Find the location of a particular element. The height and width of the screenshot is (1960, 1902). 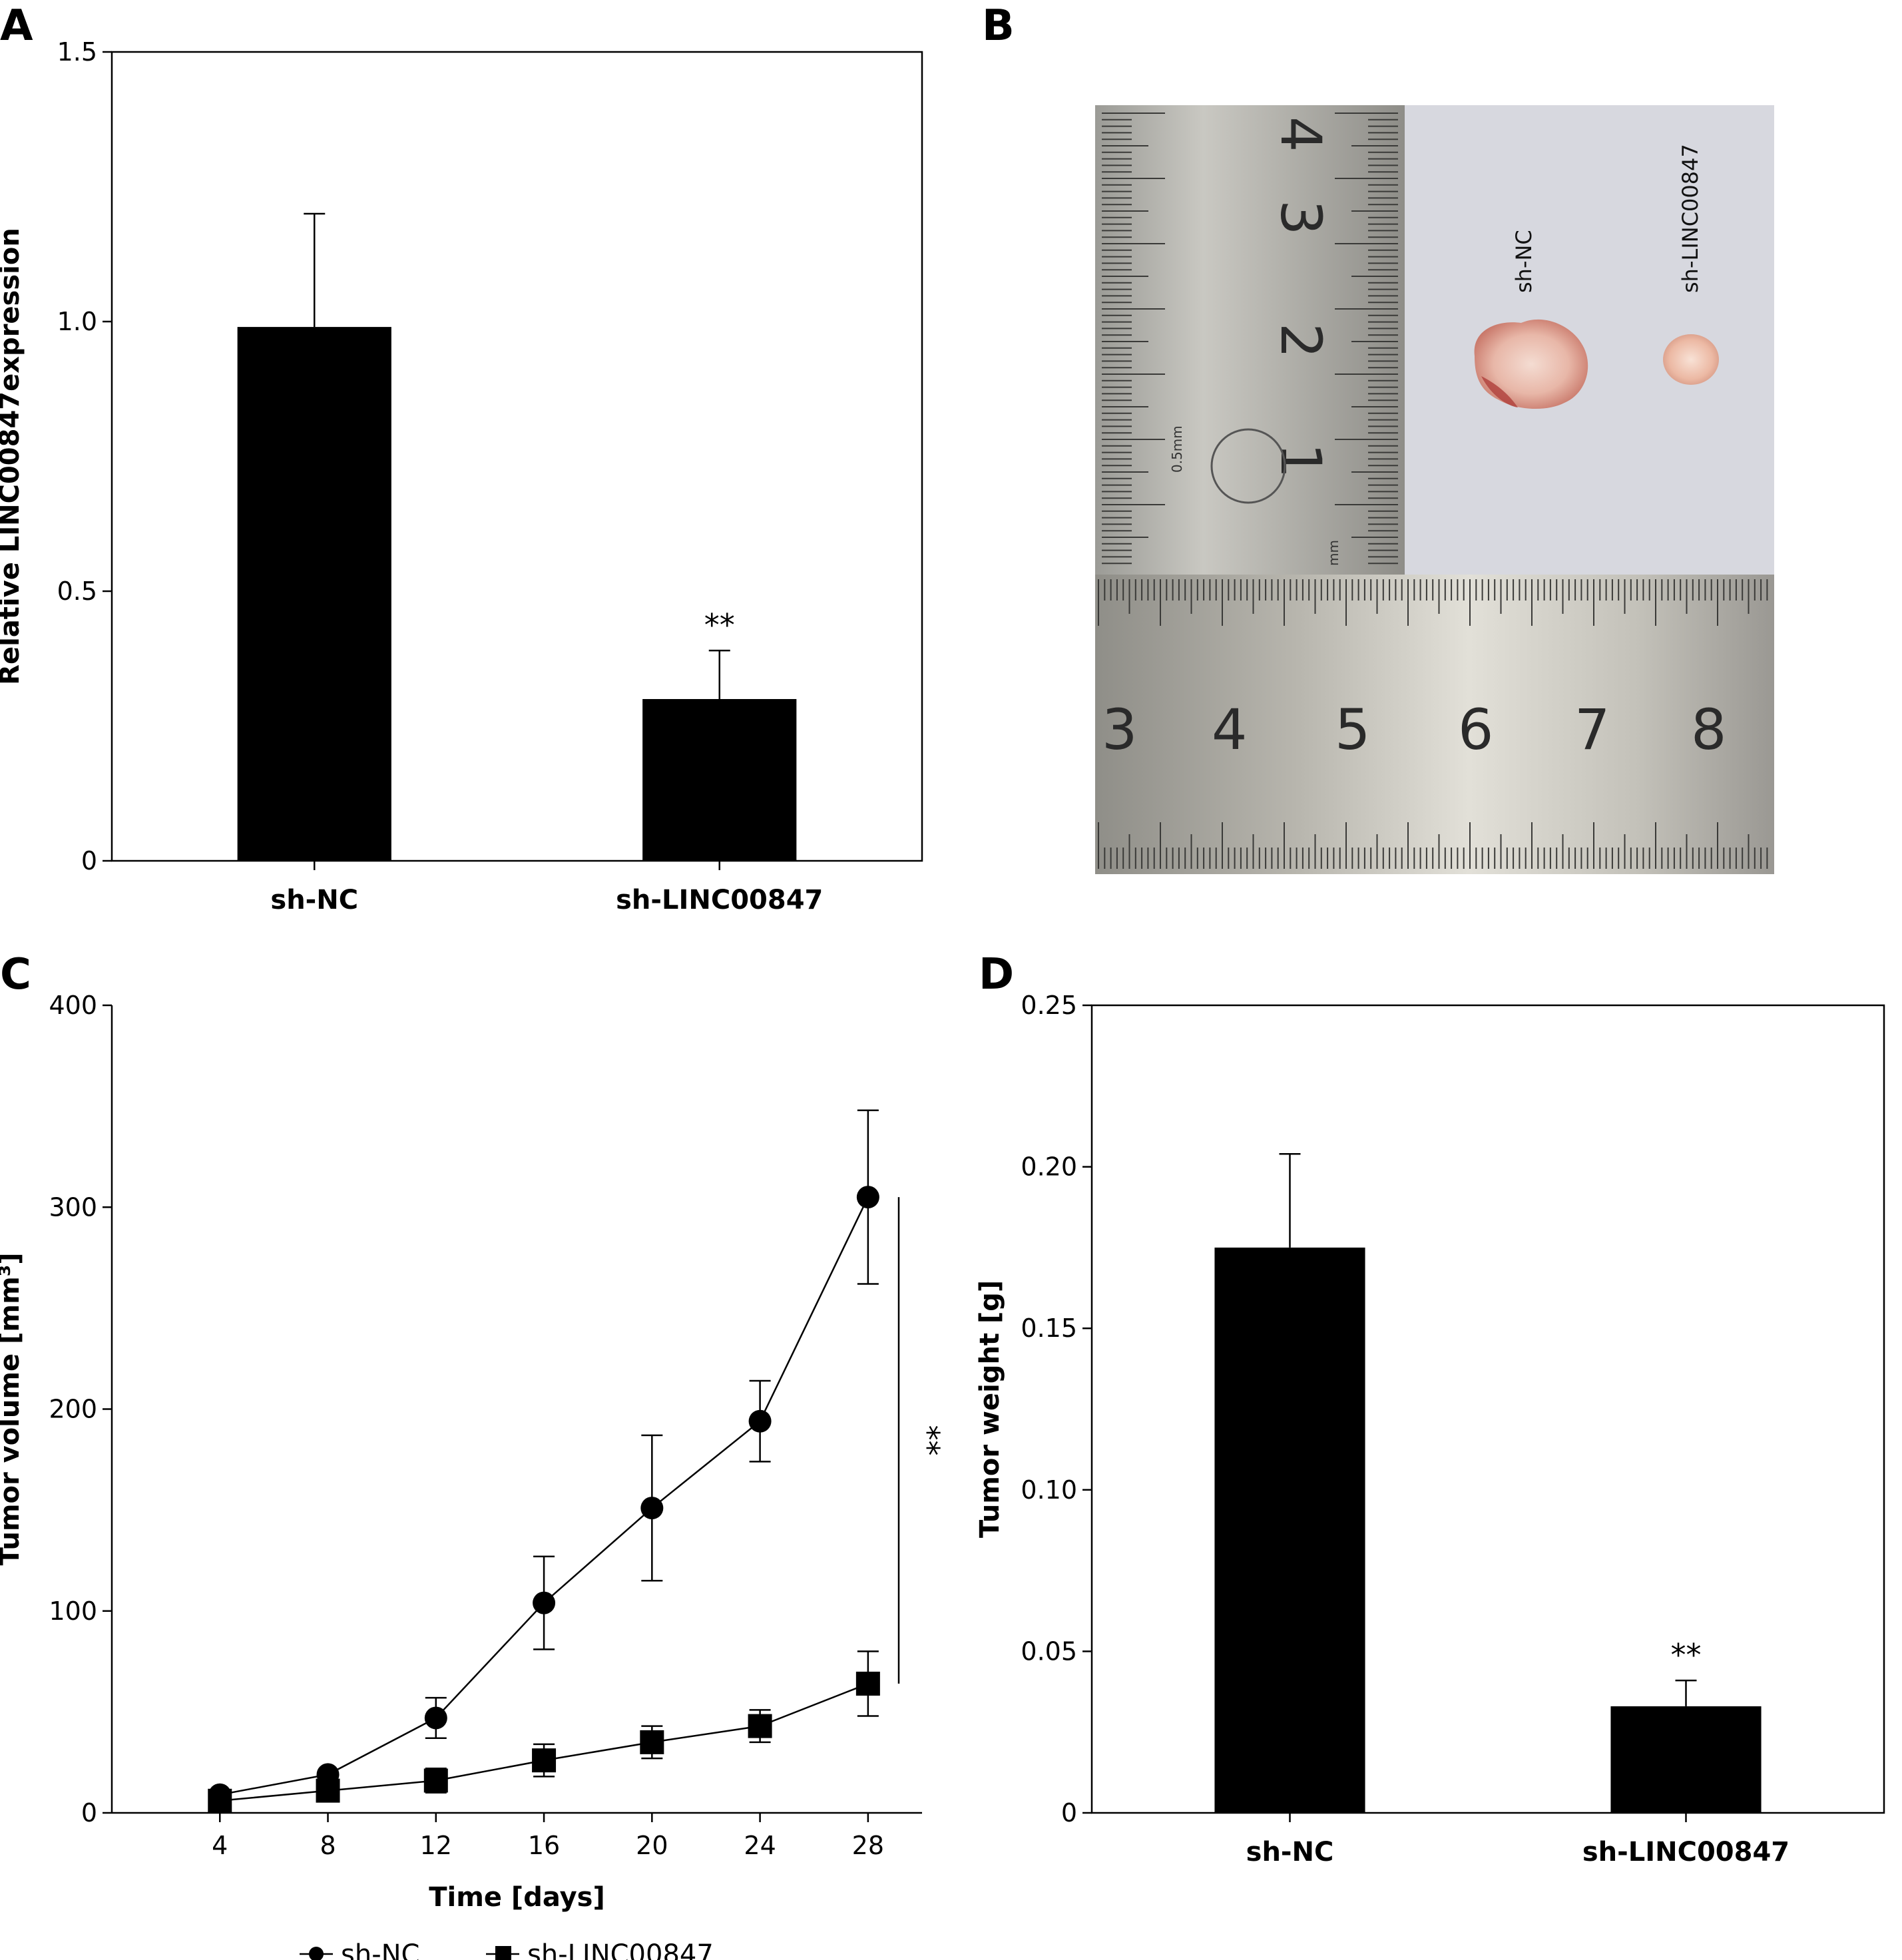

horizontal-ruler is located at coordinates (1434, 725).